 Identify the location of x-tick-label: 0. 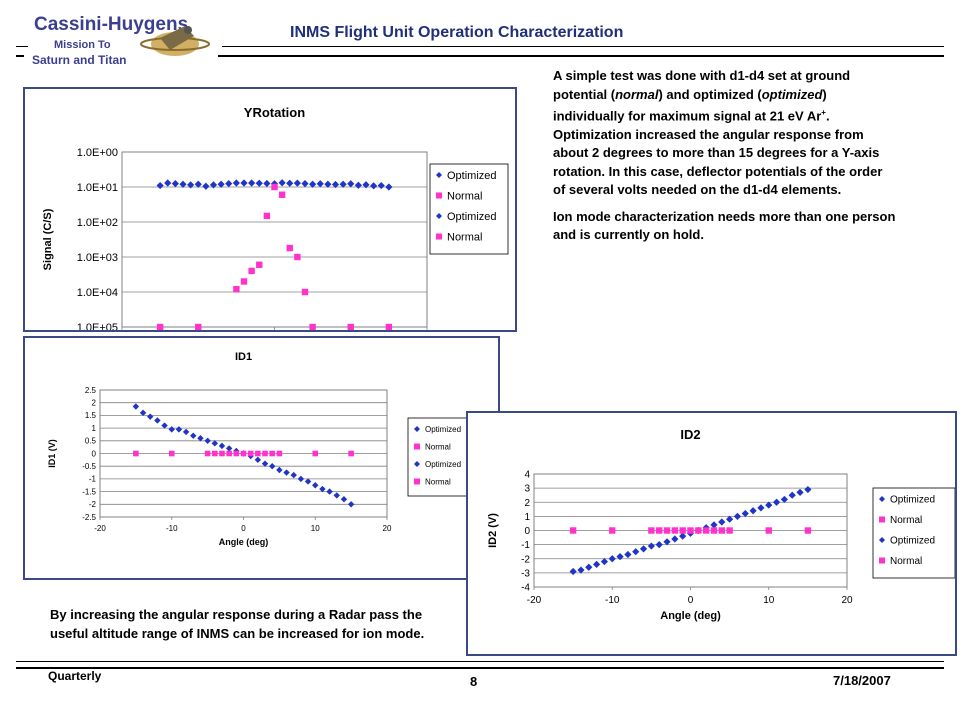
(243, 528).